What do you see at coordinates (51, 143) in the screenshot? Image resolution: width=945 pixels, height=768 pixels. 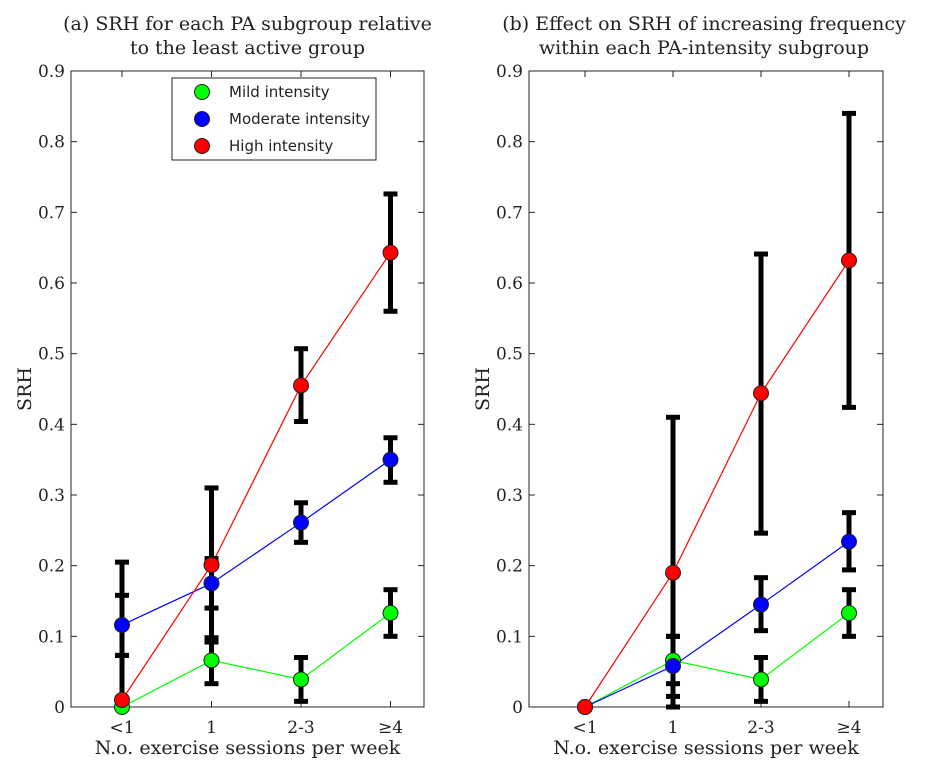 I see `panel-a-ytick-label: 0.8` at bounding box center [51, 143].